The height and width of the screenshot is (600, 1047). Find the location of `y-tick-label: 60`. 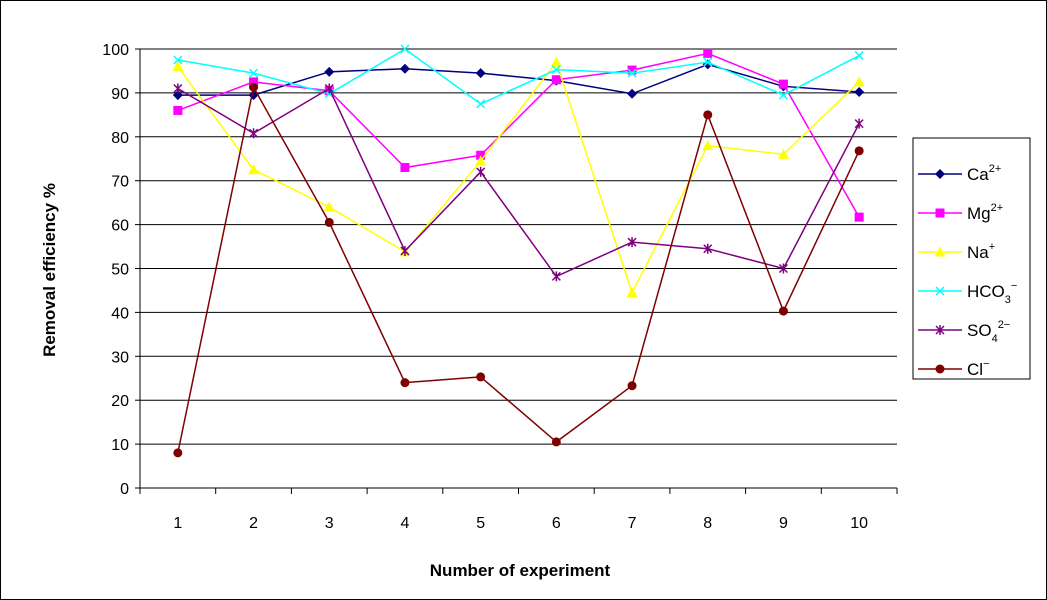

y-tick-label: 60 is located at coordinates (120, 226).